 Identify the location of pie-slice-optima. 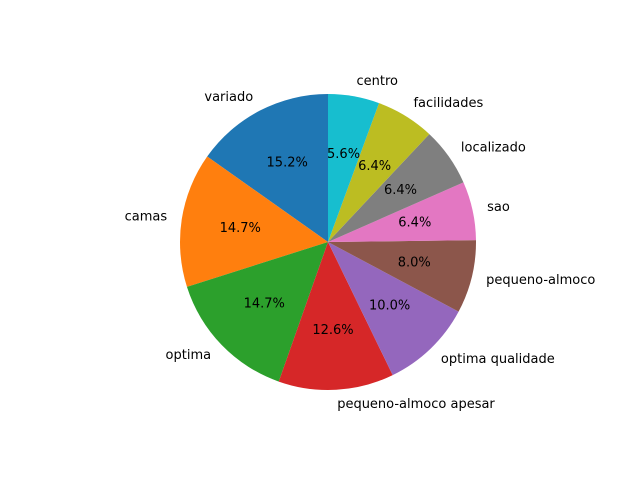
(257, 312).